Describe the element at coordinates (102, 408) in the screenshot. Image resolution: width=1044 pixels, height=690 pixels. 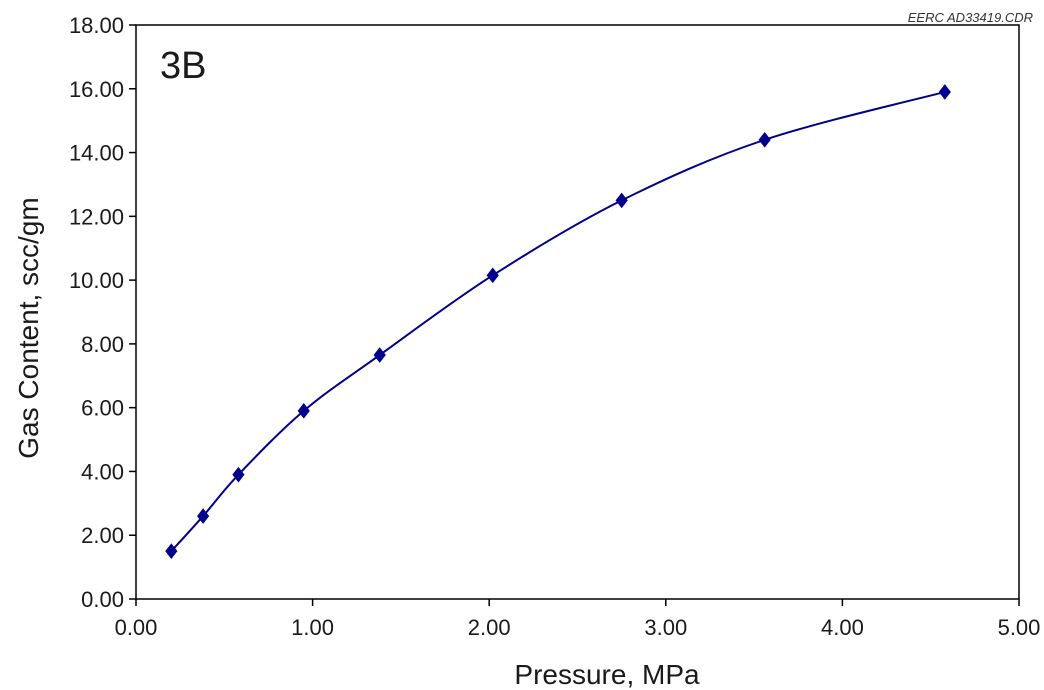
I see `y-tick-label: 6.00` at that location.